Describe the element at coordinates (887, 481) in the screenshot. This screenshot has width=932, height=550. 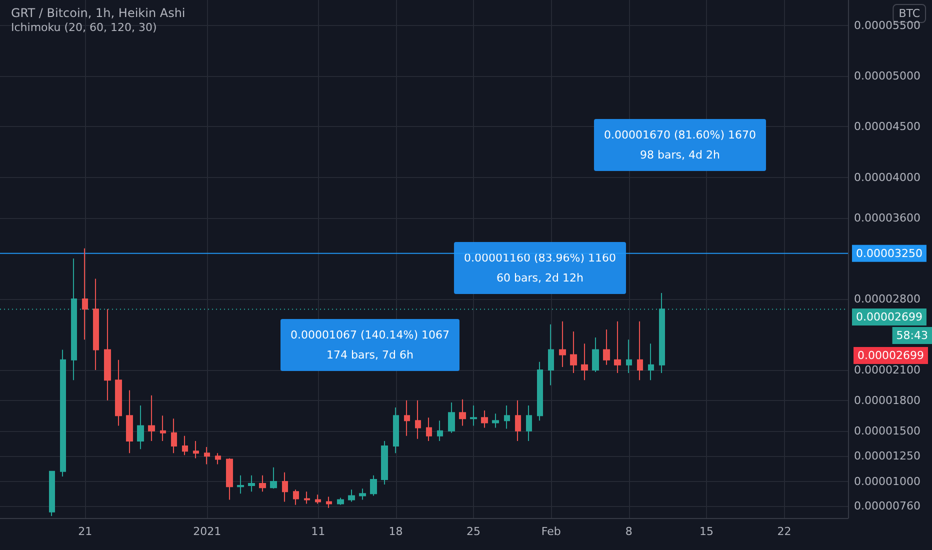
I see `y-tick-label: 0.00001000` at that location.